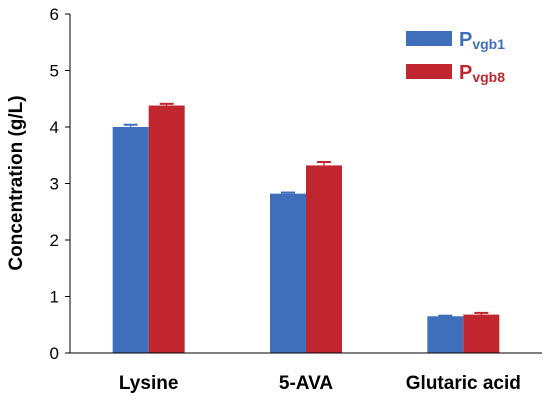  I want to click on y-tick-label-0: 0, so click(54, 353).